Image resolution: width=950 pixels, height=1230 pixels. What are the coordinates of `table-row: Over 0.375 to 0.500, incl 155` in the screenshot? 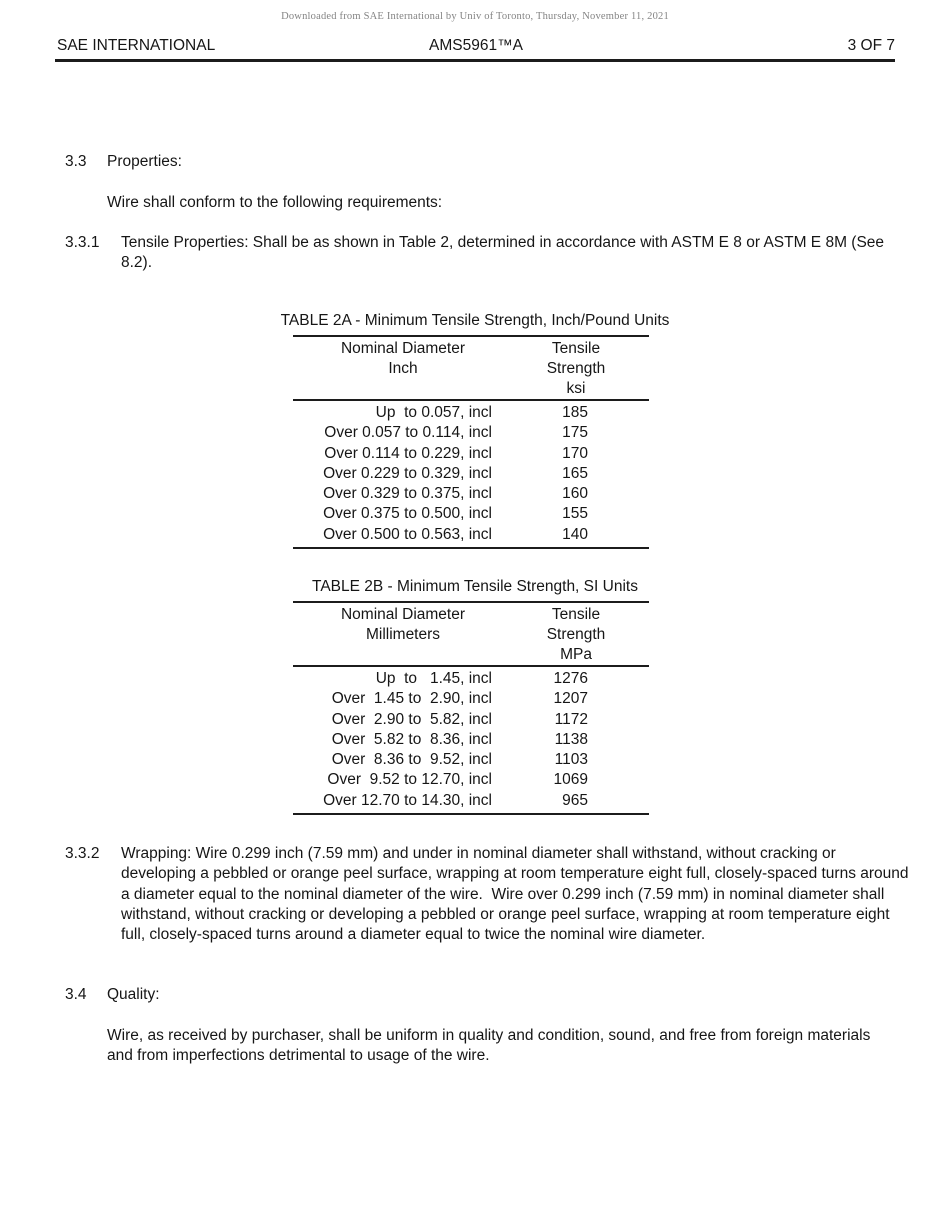 It's located at (471, 514).